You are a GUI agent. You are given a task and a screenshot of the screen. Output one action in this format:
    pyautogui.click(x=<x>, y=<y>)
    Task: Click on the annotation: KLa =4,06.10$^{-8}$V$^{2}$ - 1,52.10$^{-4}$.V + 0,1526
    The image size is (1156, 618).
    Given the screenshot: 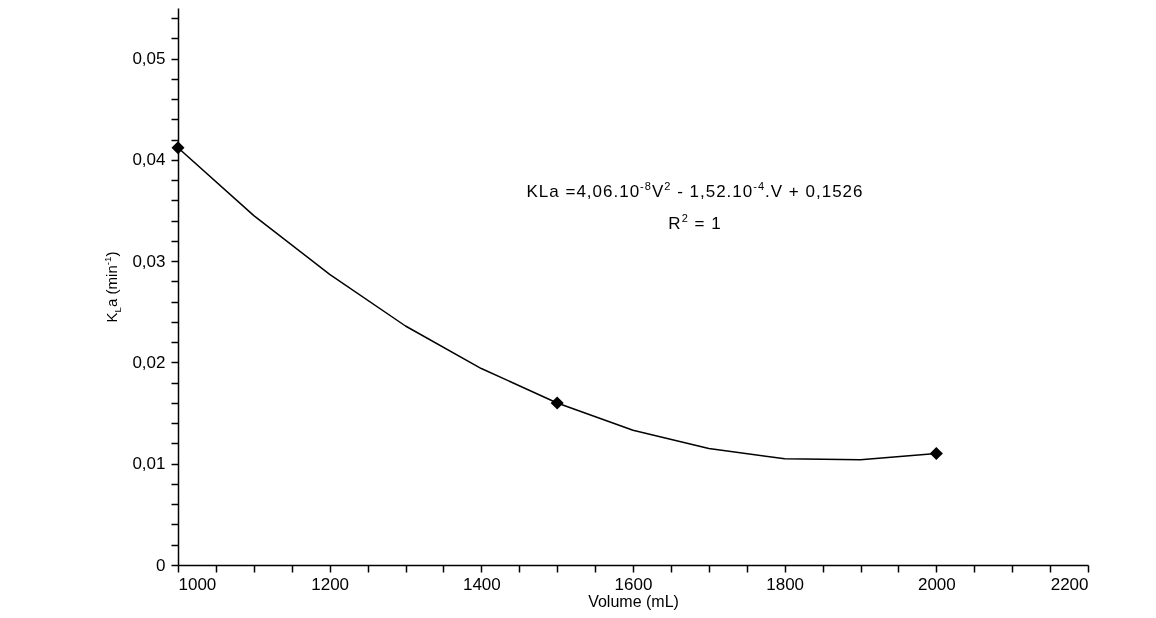 What is the action you would take?
    pyautogui.click(x=695, y=191)
    